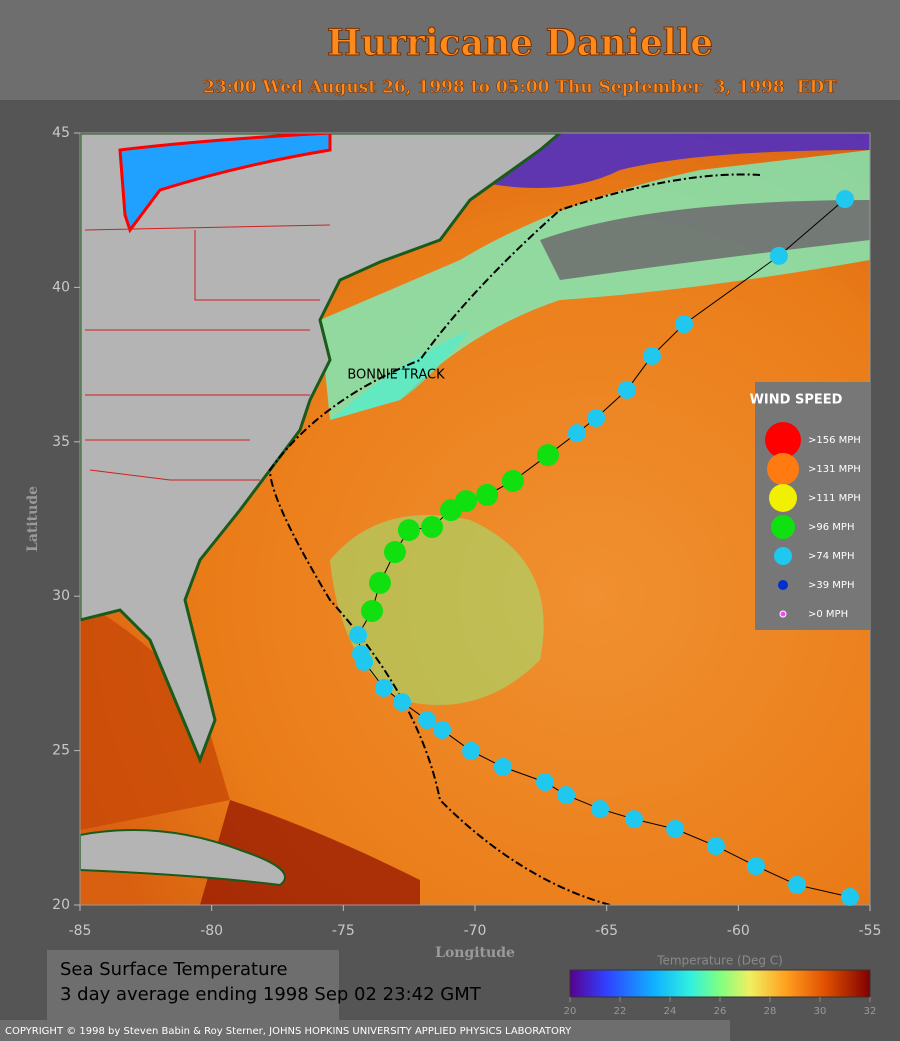 The height and width of the screenshot is (1041, 900). What do you see at coordinates (570, 1011) in the screenshot?
I see `colorbar-tick-label: 20` at bounding box center [570, 1011].